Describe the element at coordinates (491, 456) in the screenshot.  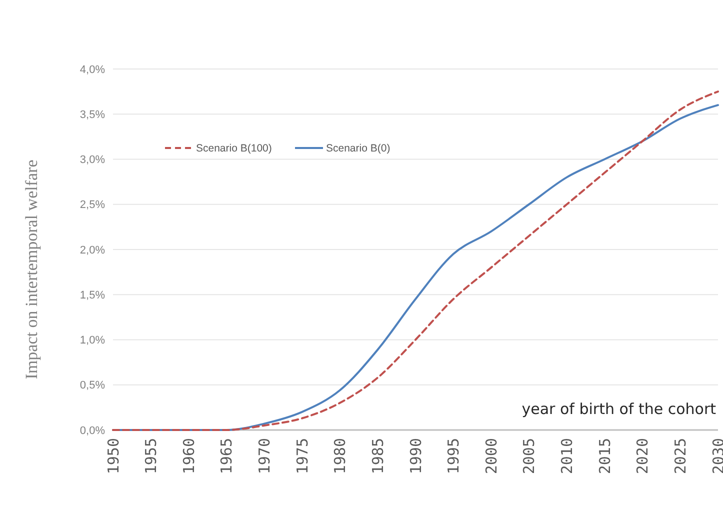
I see `x-tick-label: 2000` at that location.